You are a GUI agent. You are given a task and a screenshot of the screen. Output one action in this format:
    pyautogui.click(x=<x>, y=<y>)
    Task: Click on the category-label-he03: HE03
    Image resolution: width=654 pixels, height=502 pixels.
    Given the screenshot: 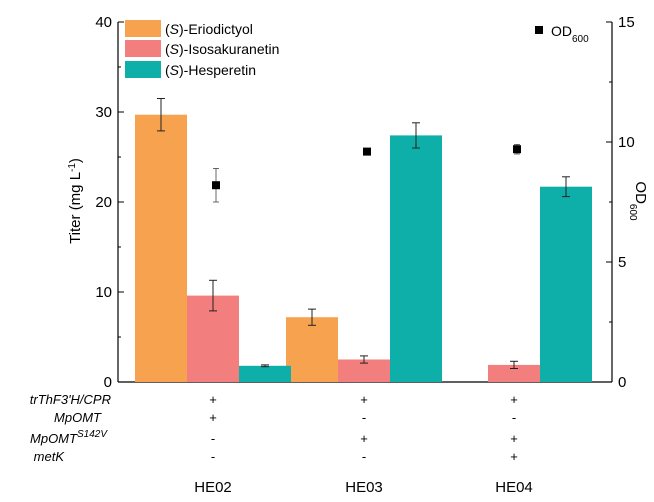 What is the action you would take?
    pyautogui.click(x=364, y=487)
    